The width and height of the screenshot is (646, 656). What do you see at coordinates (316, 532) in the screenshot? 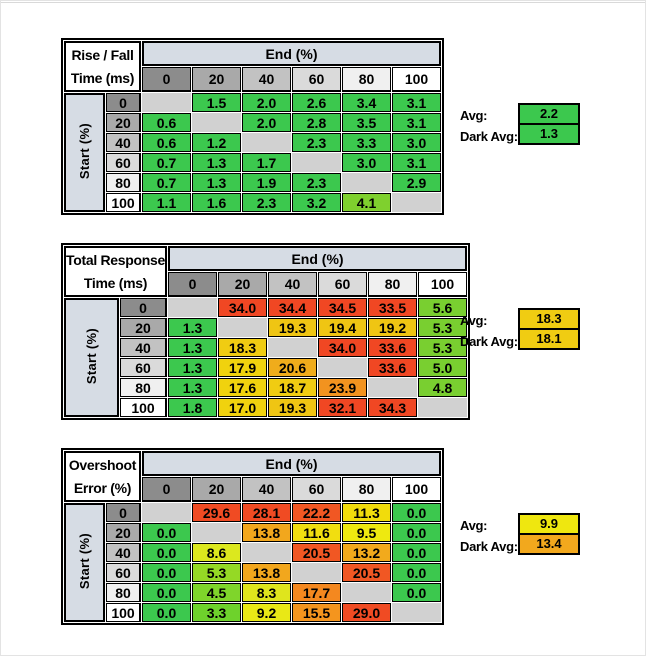
I see `data-cell: 11.6` at bounding box center [316, 532].